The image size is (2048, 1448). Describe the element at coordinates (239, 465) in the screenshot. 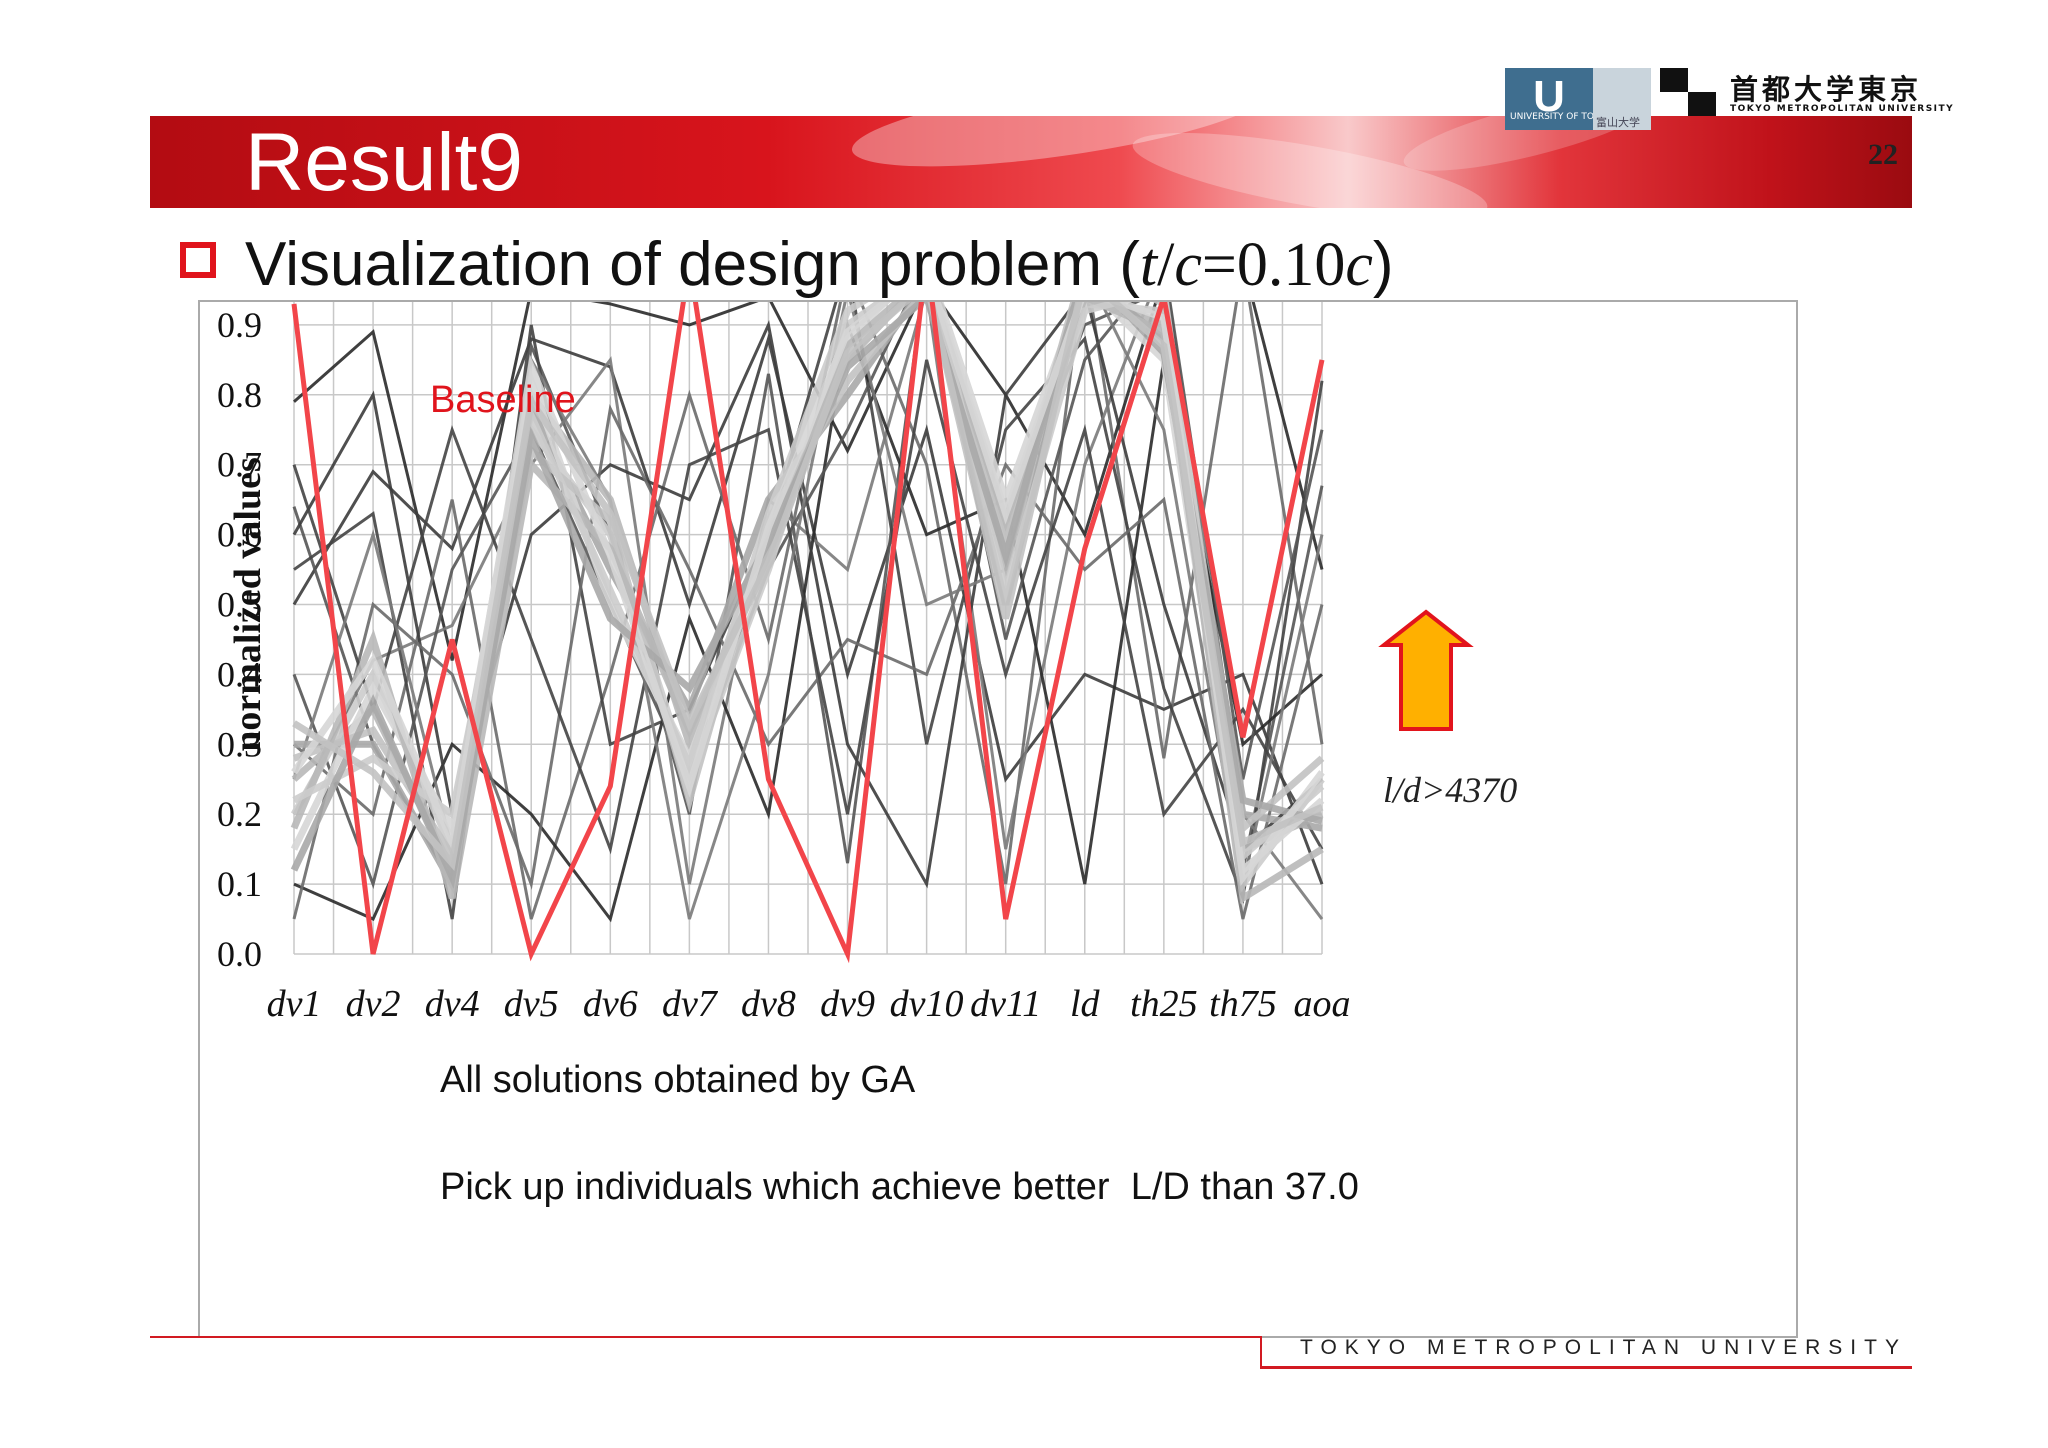

I see `y-tick-label: 0.7` at that location.